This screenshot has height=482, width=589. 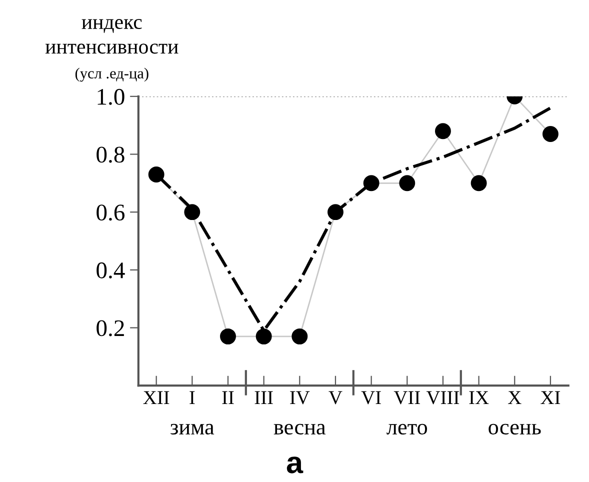 What do you see at coordinates (111, 75) in the screenshot?
I see `chart-subtitle: (усл .ед-ца)` at bounding box center [111, 75].